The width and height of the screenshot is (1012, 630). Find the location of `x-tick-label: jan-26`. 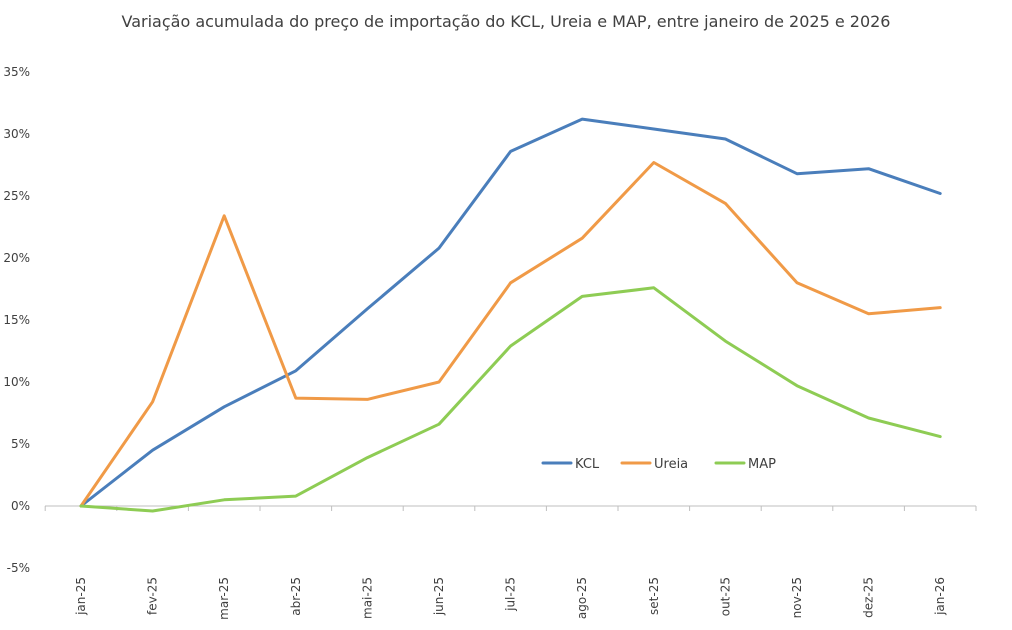

x-tick-label: jan-26 is located at coordinates (940, 596).